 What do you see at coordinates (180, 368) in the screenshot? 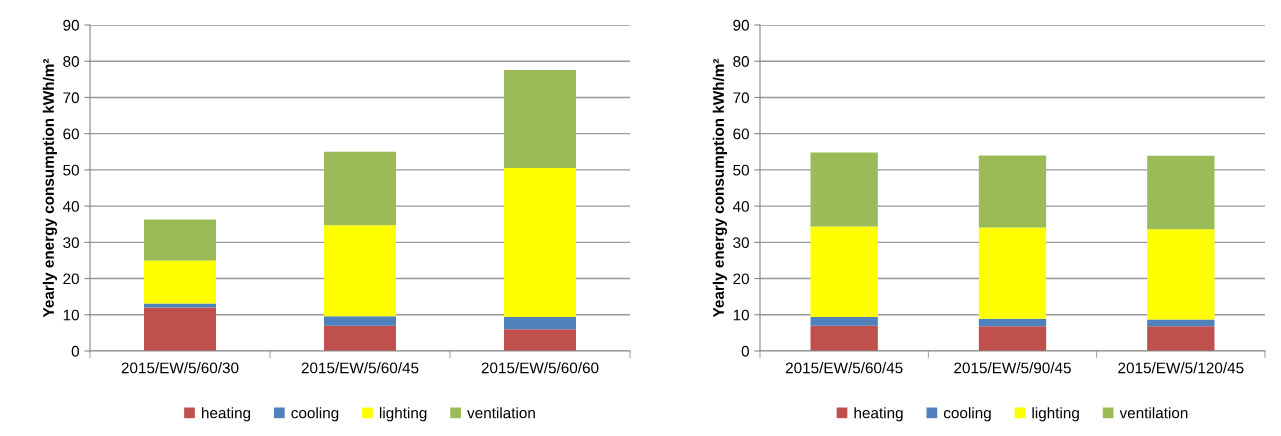
I see `x-tick-label: 2015/EW/5/60/30` at bounding box center [180, 368].